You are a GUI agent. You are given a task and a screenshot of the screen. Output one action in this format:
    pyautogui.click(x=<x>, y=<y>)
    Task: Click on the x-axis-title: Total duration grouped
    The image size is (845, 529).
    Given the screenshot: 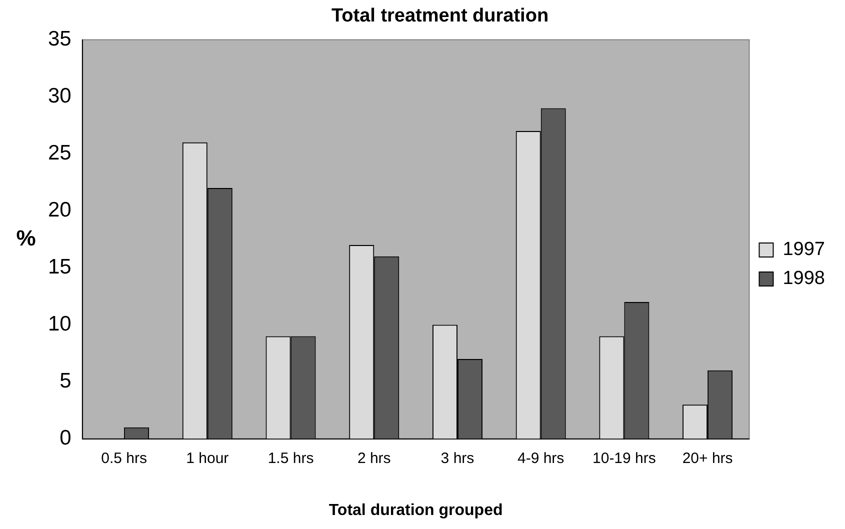 What is the action you would take?
    pyautogui.click(x=415, y=510)
    